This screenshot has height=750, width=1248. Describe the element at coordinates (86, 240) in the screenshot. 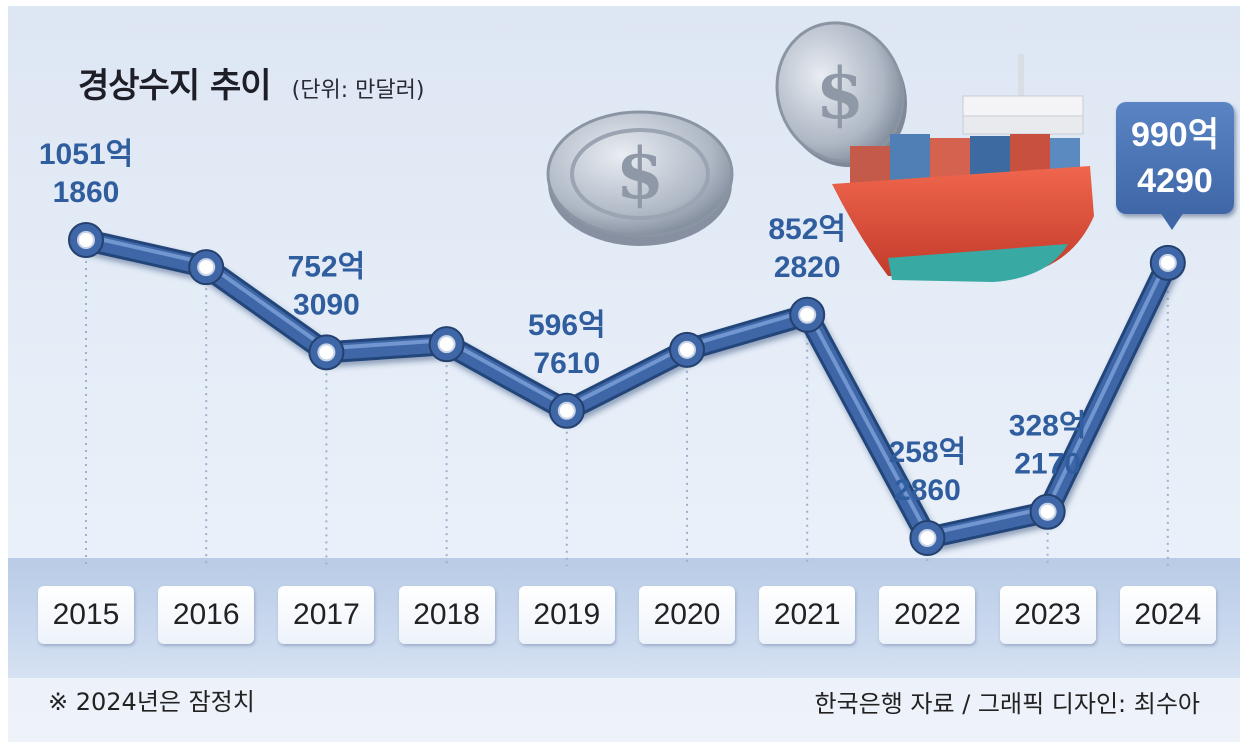

I see `data-point-2015` at that location.